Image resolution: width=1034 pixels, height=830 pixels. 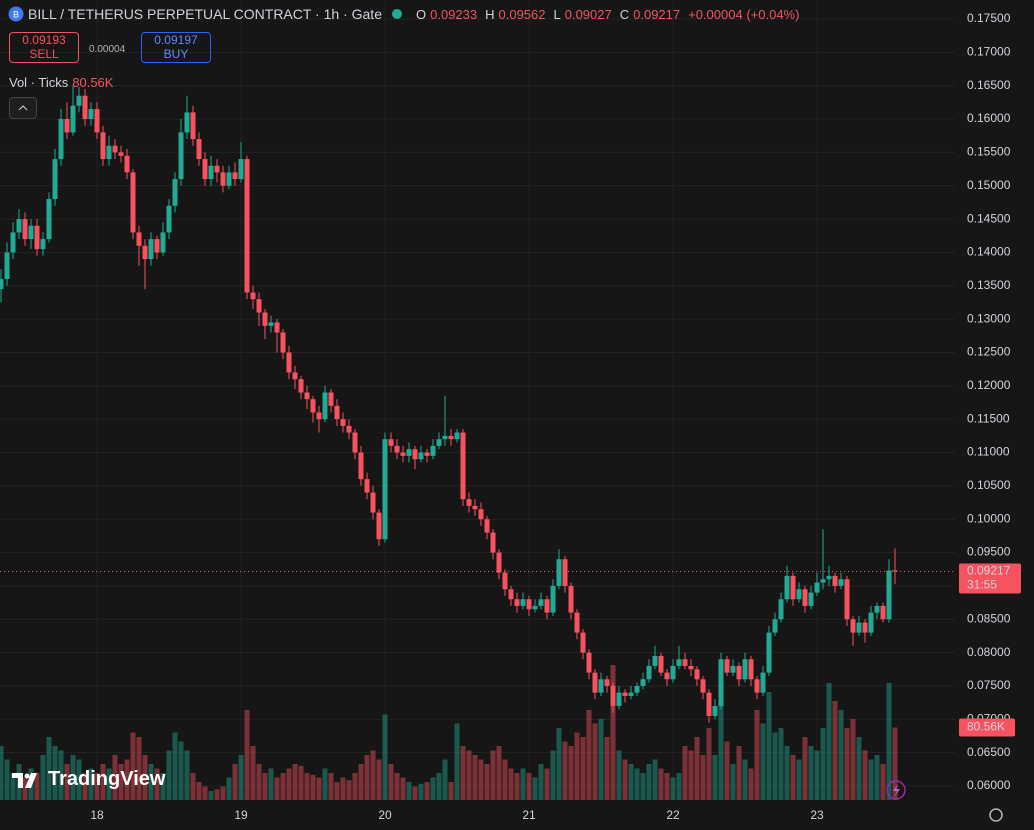 What do you see at coordinates (996, 815) in the screenshot?
I see `settings-icon` at bounding box center [996, 815].